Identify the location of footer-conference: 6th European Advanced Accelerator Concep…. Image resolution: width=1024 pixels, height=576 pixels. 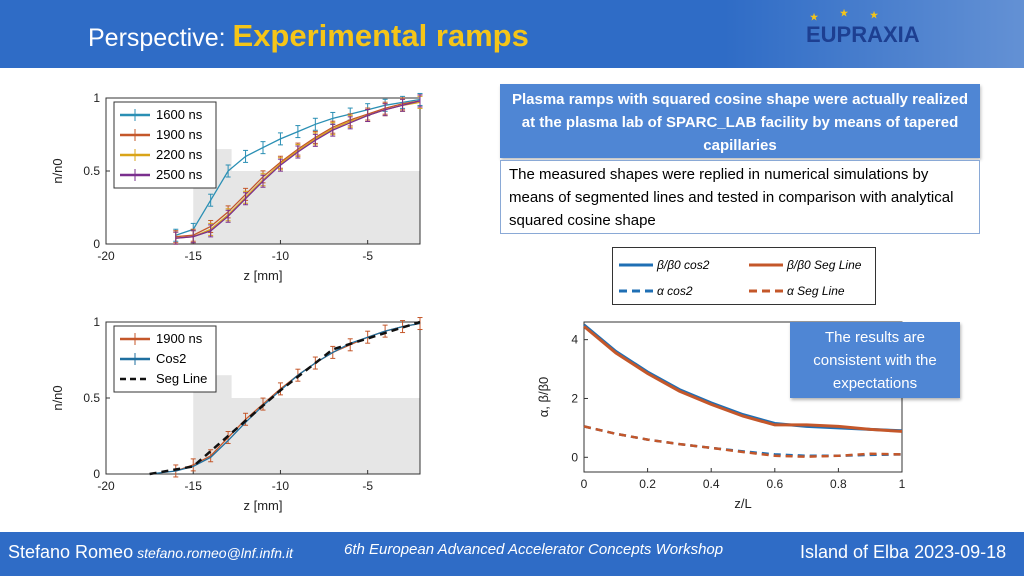
(534, 549).